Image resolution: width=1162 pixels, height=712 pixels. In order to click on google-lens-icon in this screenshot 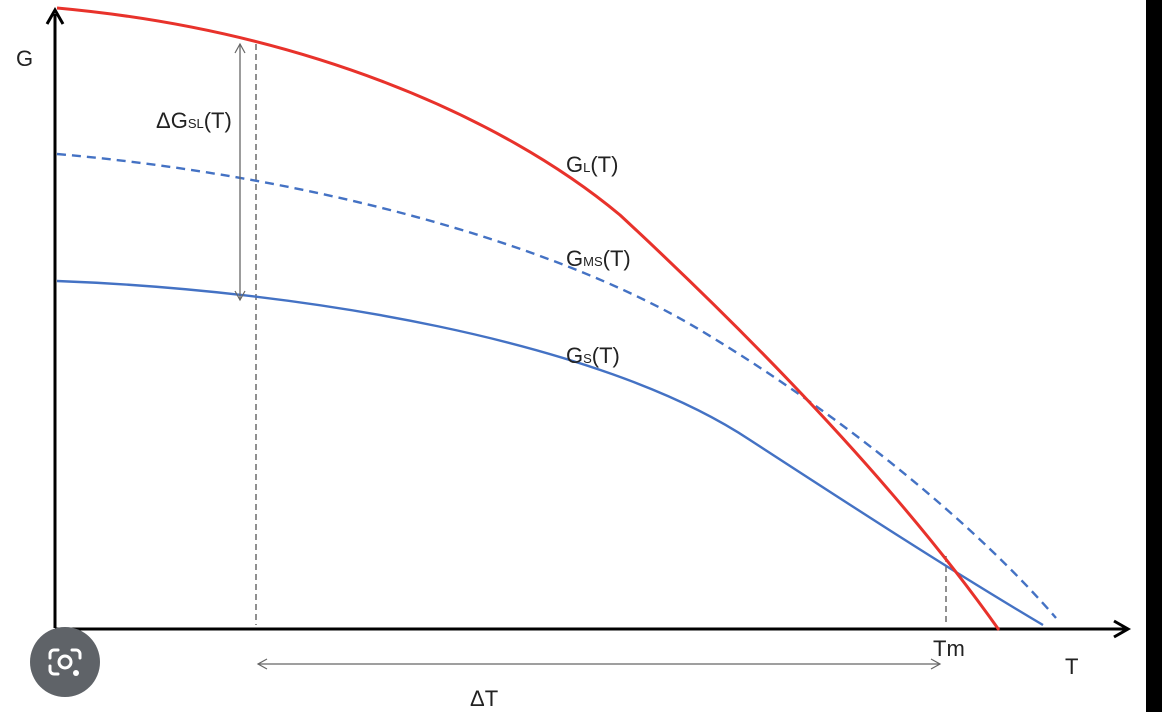, I will do `click(65, 662)`.